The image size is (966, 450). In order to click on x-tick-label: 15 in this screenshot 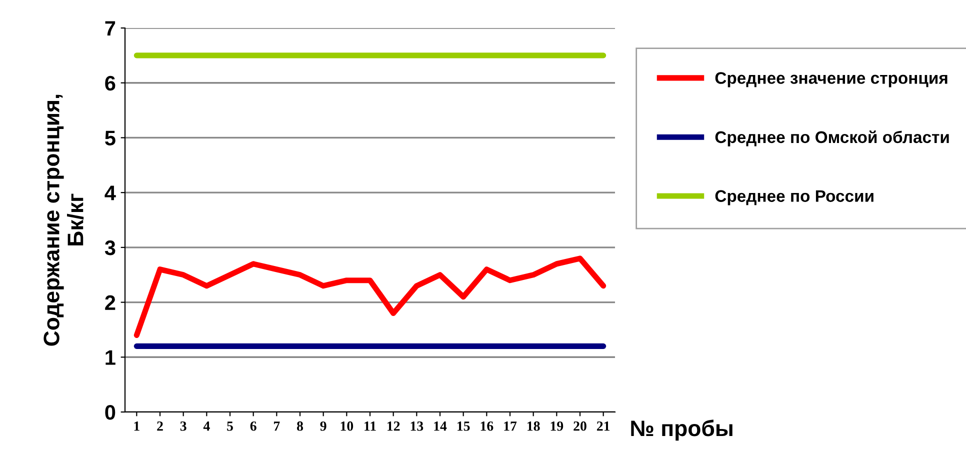, I will do `click(464, 426)`.